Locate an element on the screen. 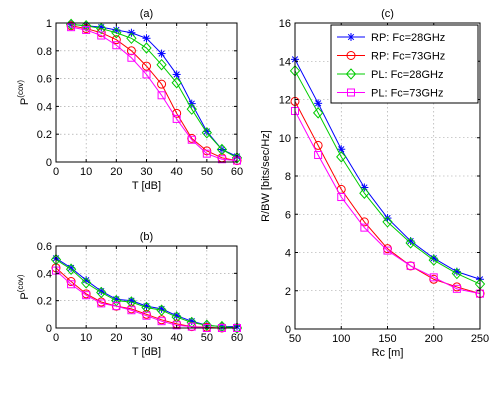 Image resolution: width=489 pixels, height=394 pixels. y-tick-label: 2 is located at coordinates (288, 292).